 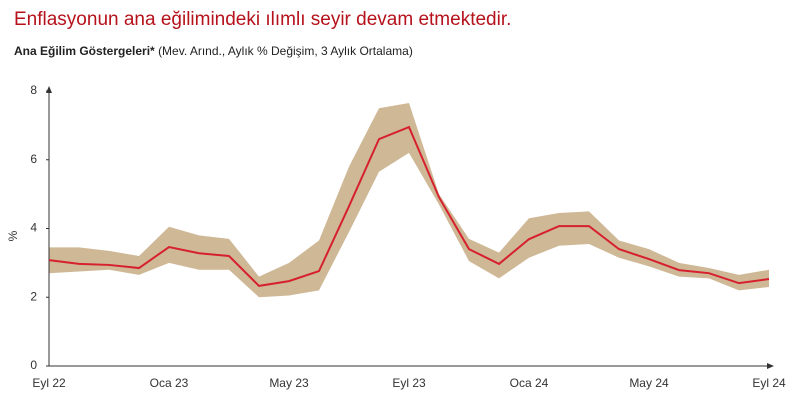 What do you see at coordinates (169, 383) in the screenshot?
I see `x-tick-label: Oca 23` at bounding box center [169, 383].